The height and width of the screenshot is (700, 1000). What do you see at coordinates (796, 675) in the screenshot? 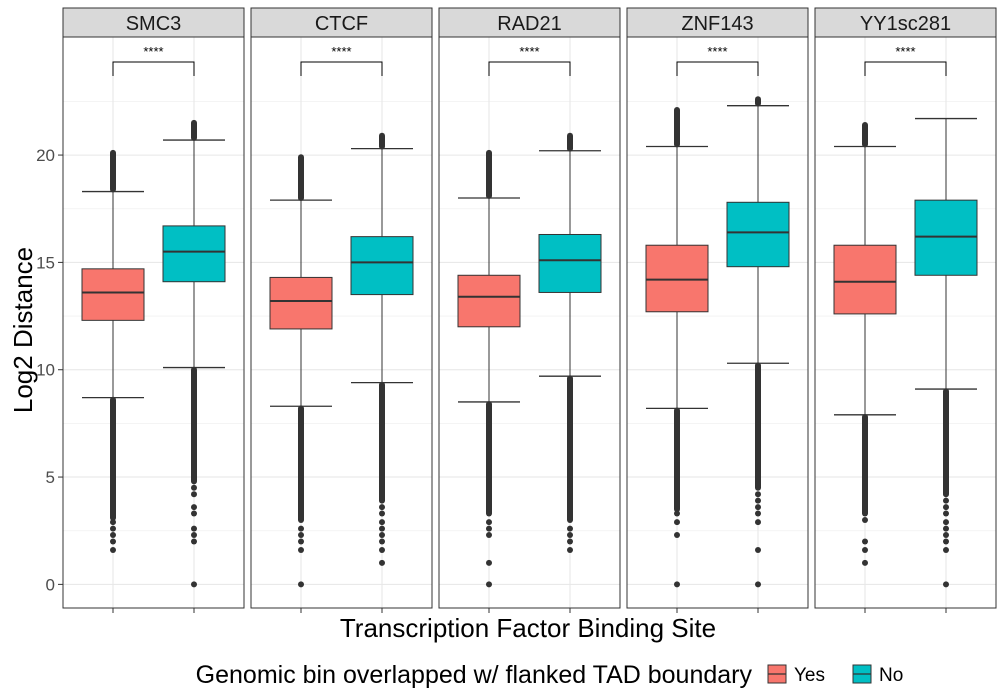
I see `legend-item-yes: Yes` at bounding box center [796, 675].